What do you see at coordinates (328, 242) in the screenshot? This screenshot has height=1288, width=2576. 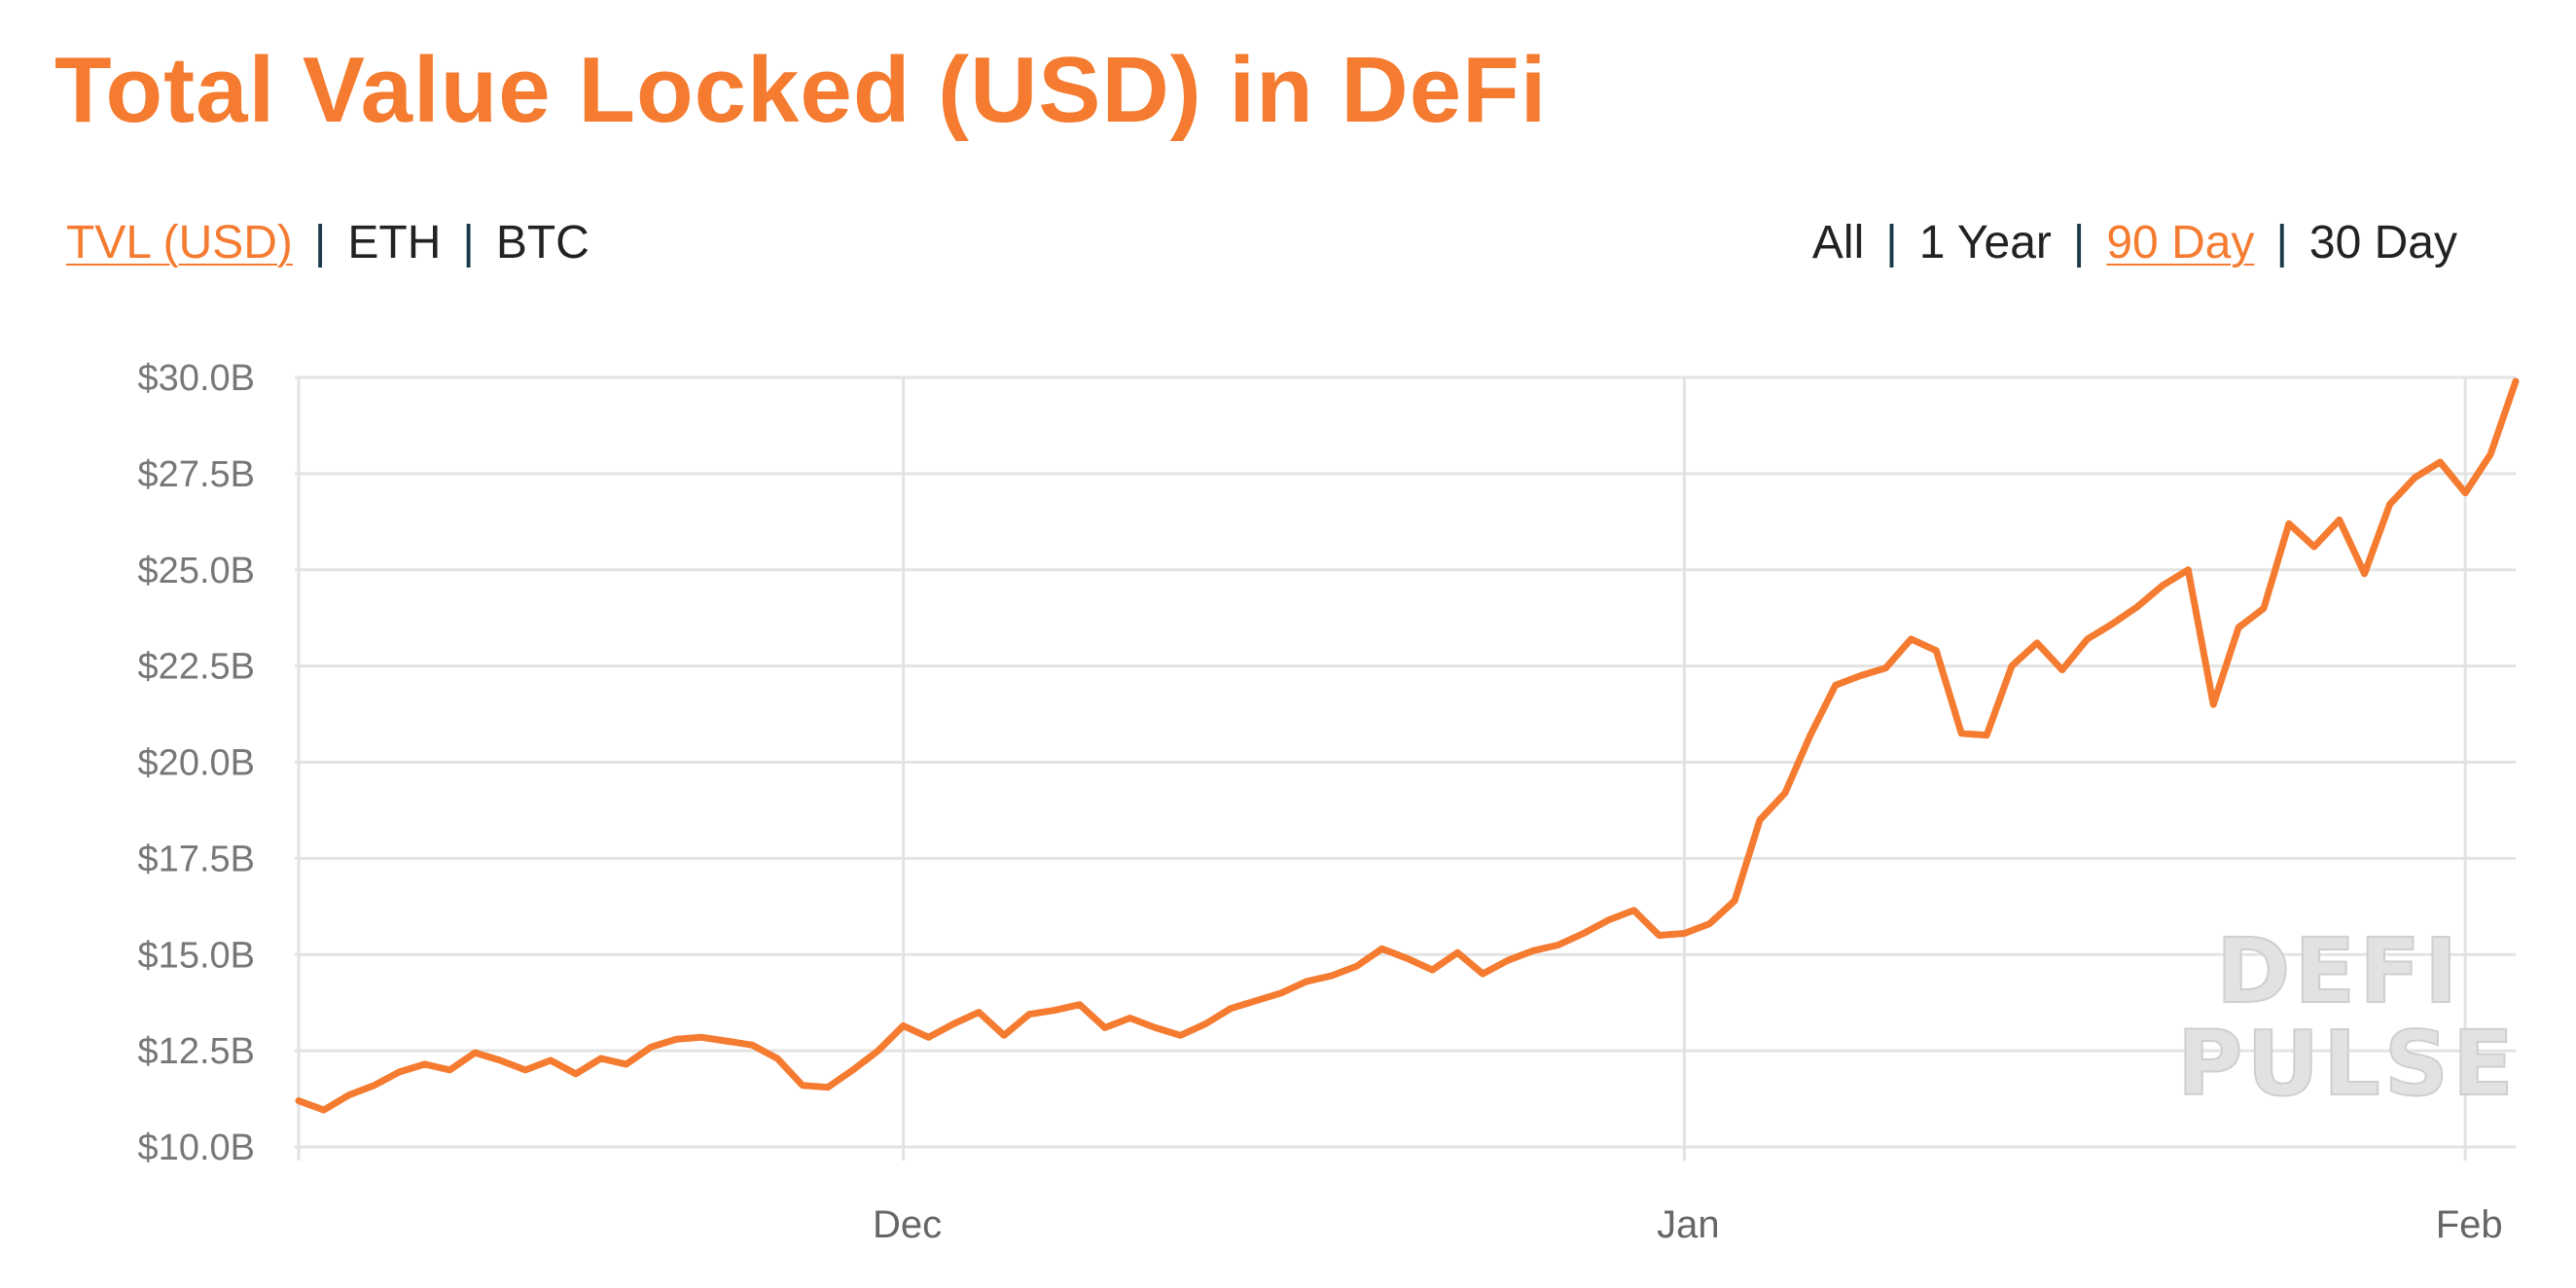 I see `metric-tabs: TVL (USD) | ETH | BTC` at bounding box center [328, 242].